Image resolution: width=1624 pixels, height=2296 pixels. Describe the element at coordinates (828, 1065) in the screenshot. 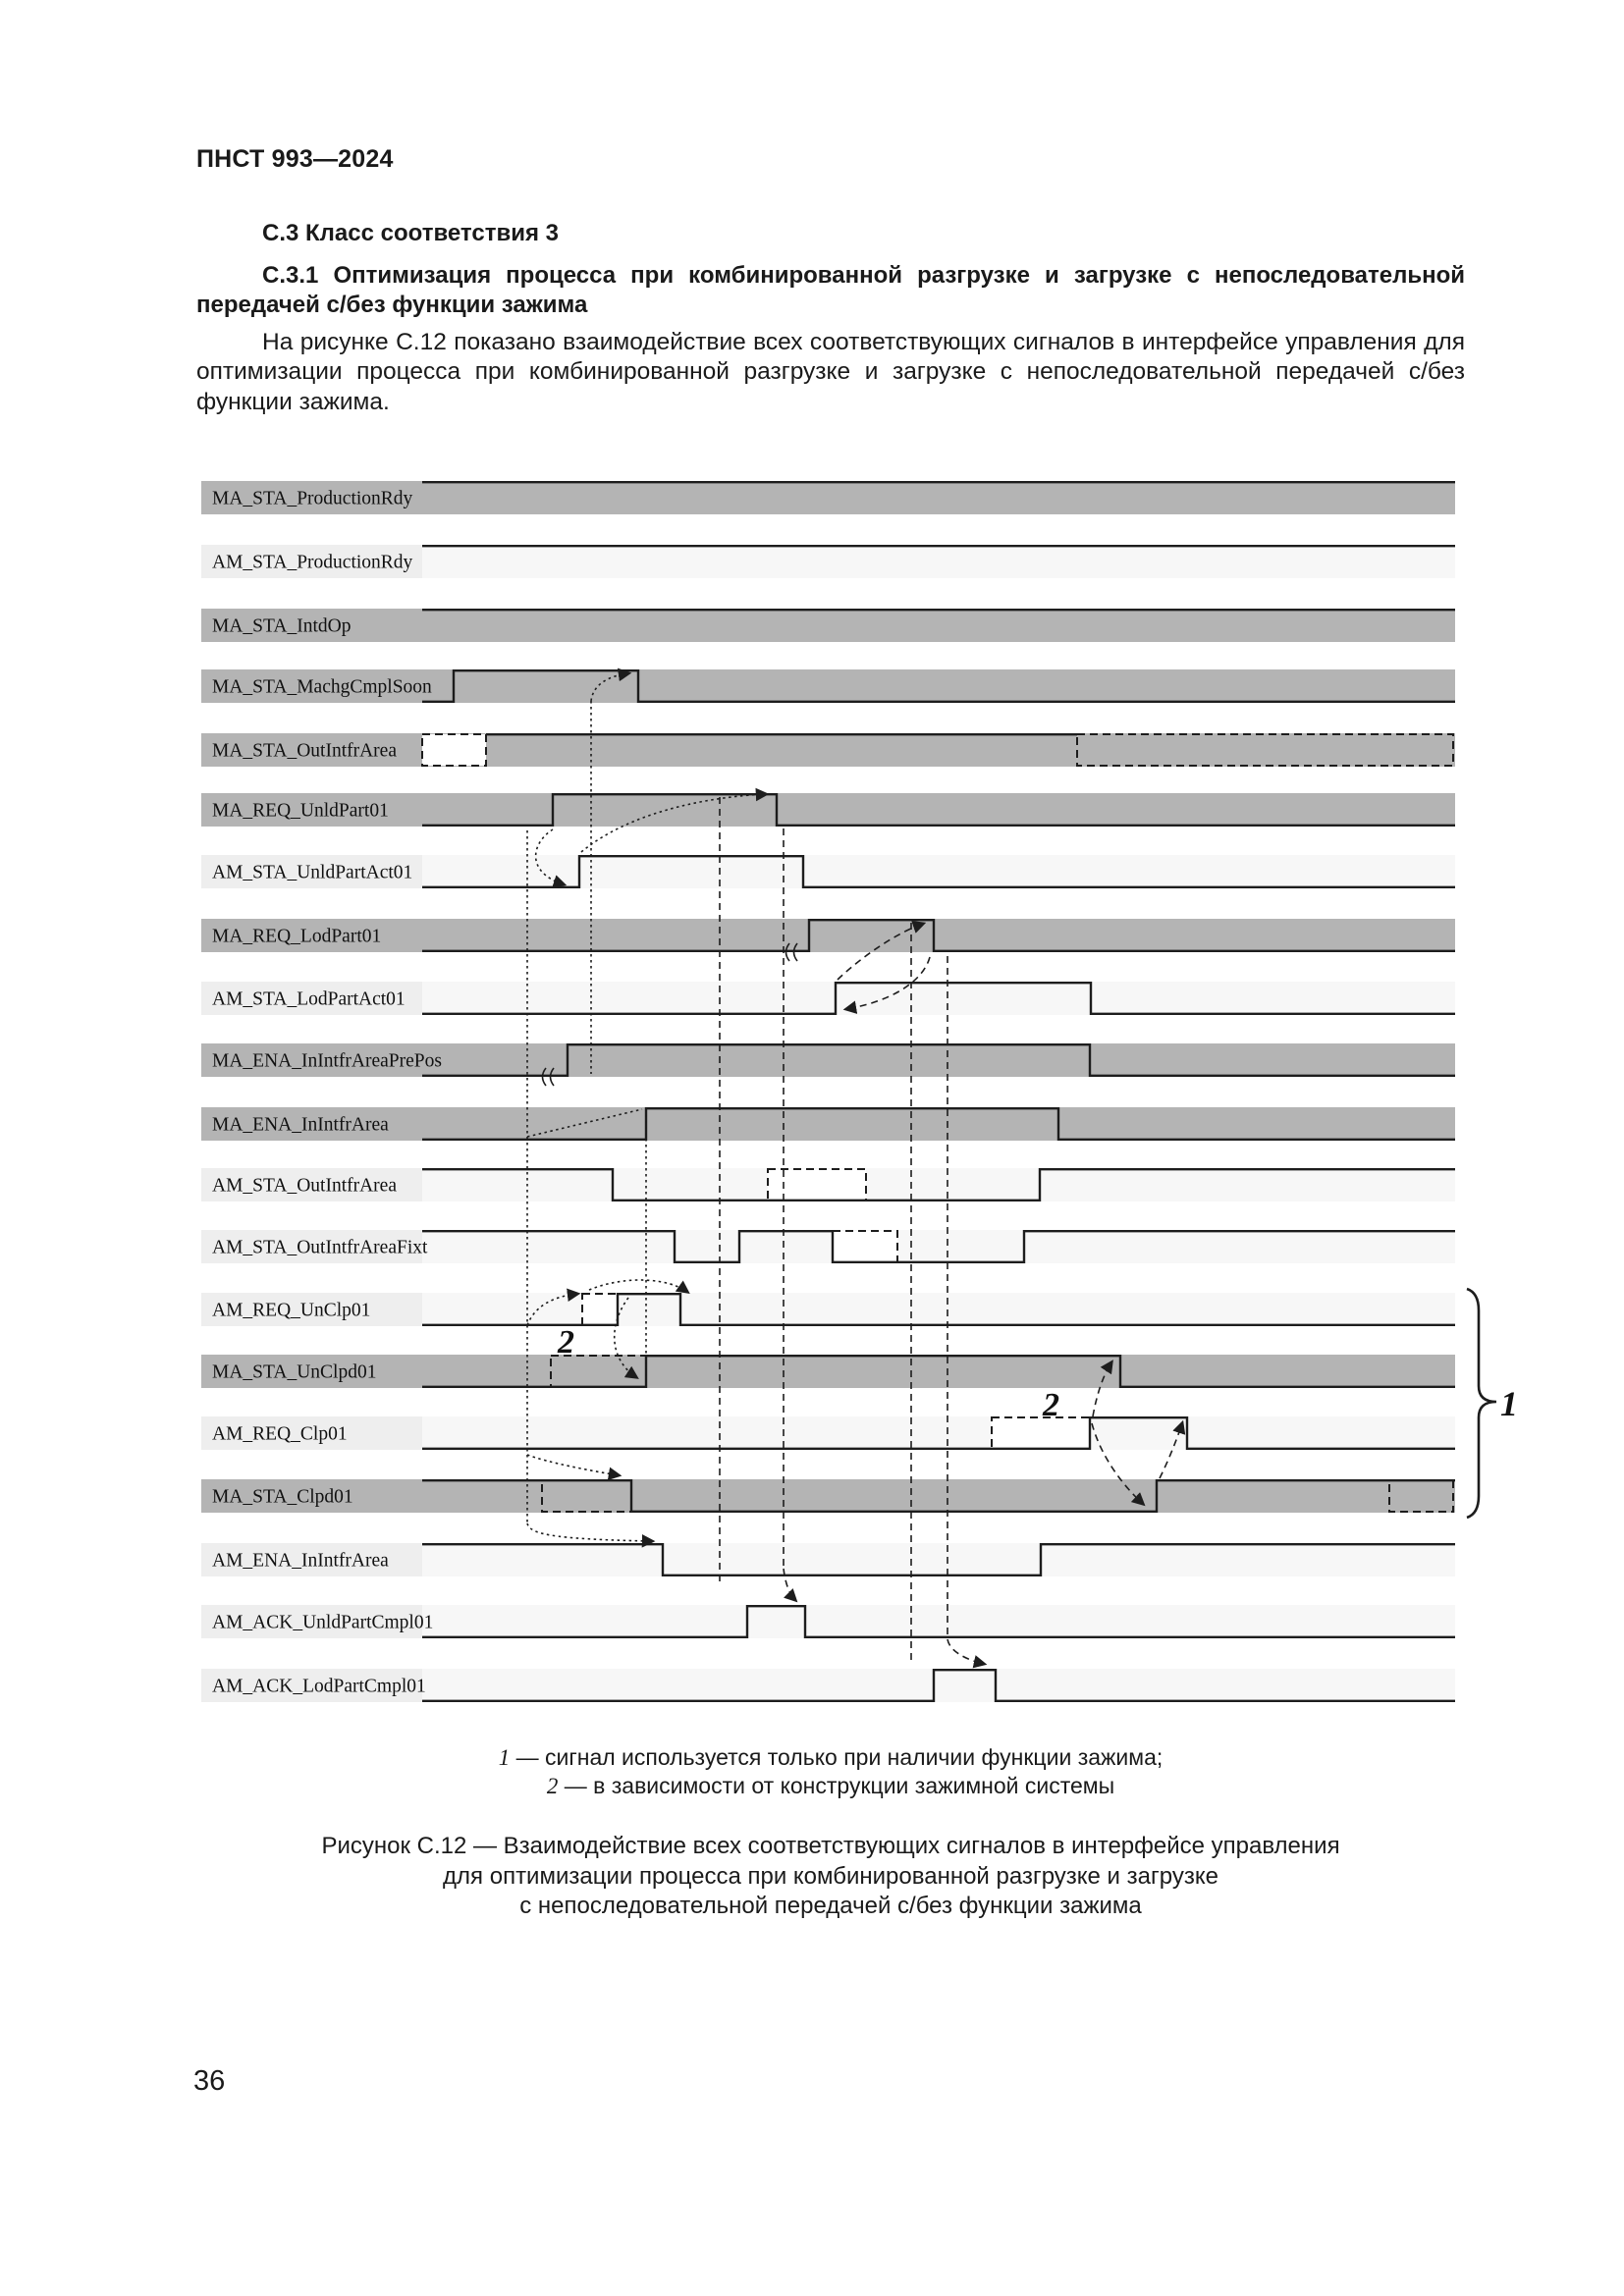

I see `signal-row: MA_ENA_InIntfrAreaPrePos` at that location.